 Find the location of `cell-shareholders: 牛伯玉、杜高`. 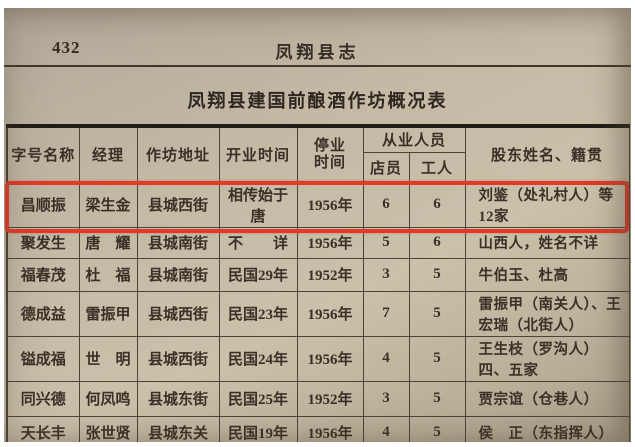

cell-shareholders: 牛伯玉、杜高 is located at coordinates (547, 274).